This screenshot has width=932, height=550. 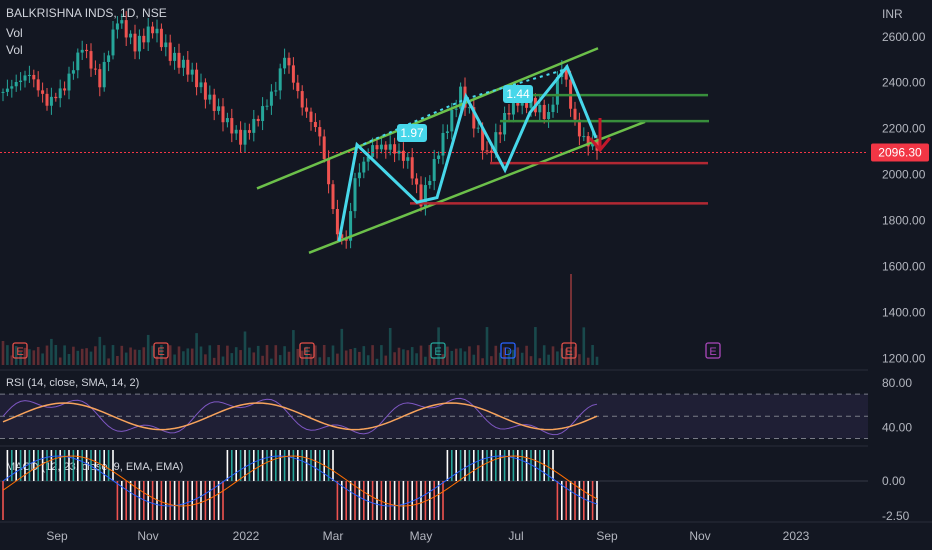 What do you see at coordinates (421, 536) in the screenshot?
I see `x-tick-label: May` at bounding box center [421, 536].